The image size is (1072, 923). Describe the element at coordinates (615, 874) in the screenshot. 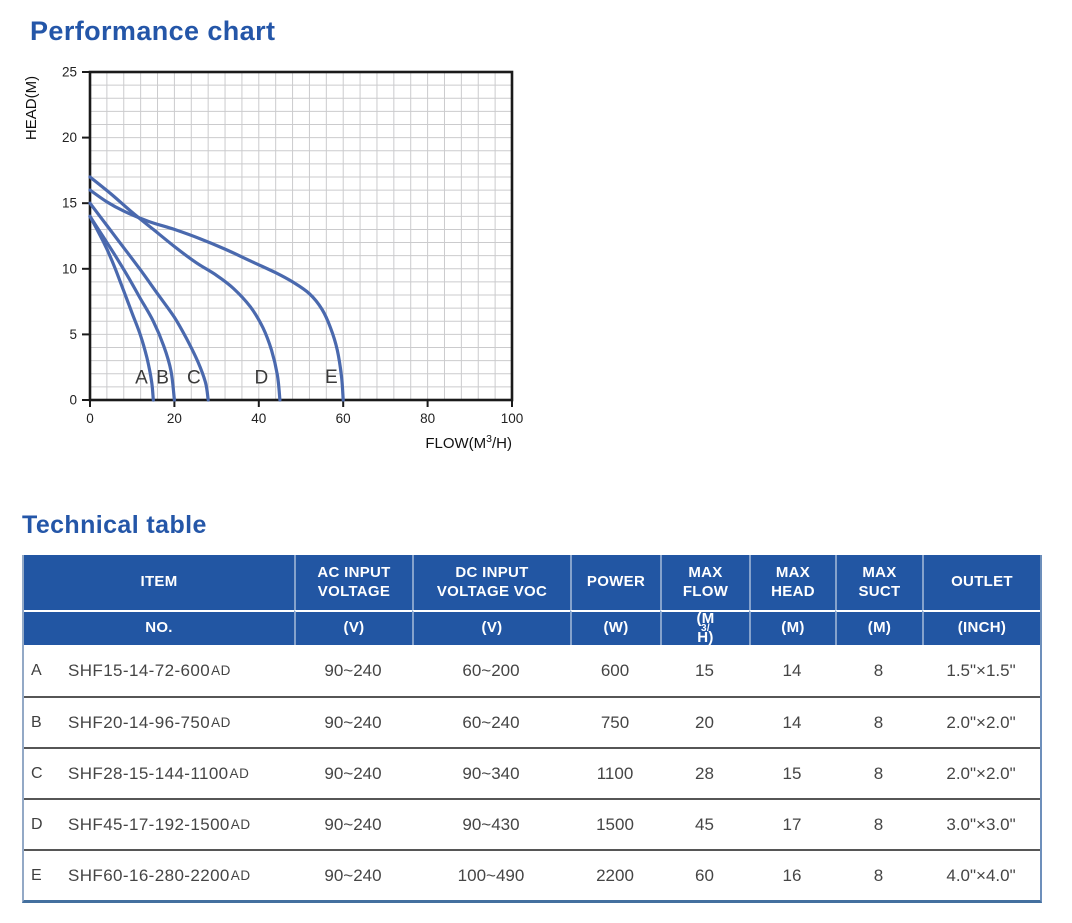

I see `row-E-power: 2200` at that location.